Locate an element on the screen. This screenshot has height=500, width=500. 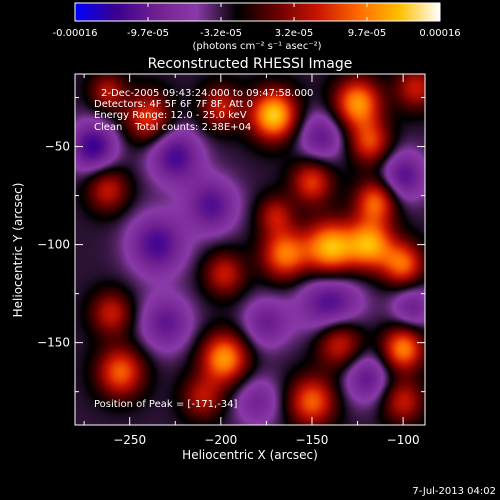
colorbar-unit-label: (photons cm⁻² s⁻¹ asec⁻²) is located at coordinates (256, 46).